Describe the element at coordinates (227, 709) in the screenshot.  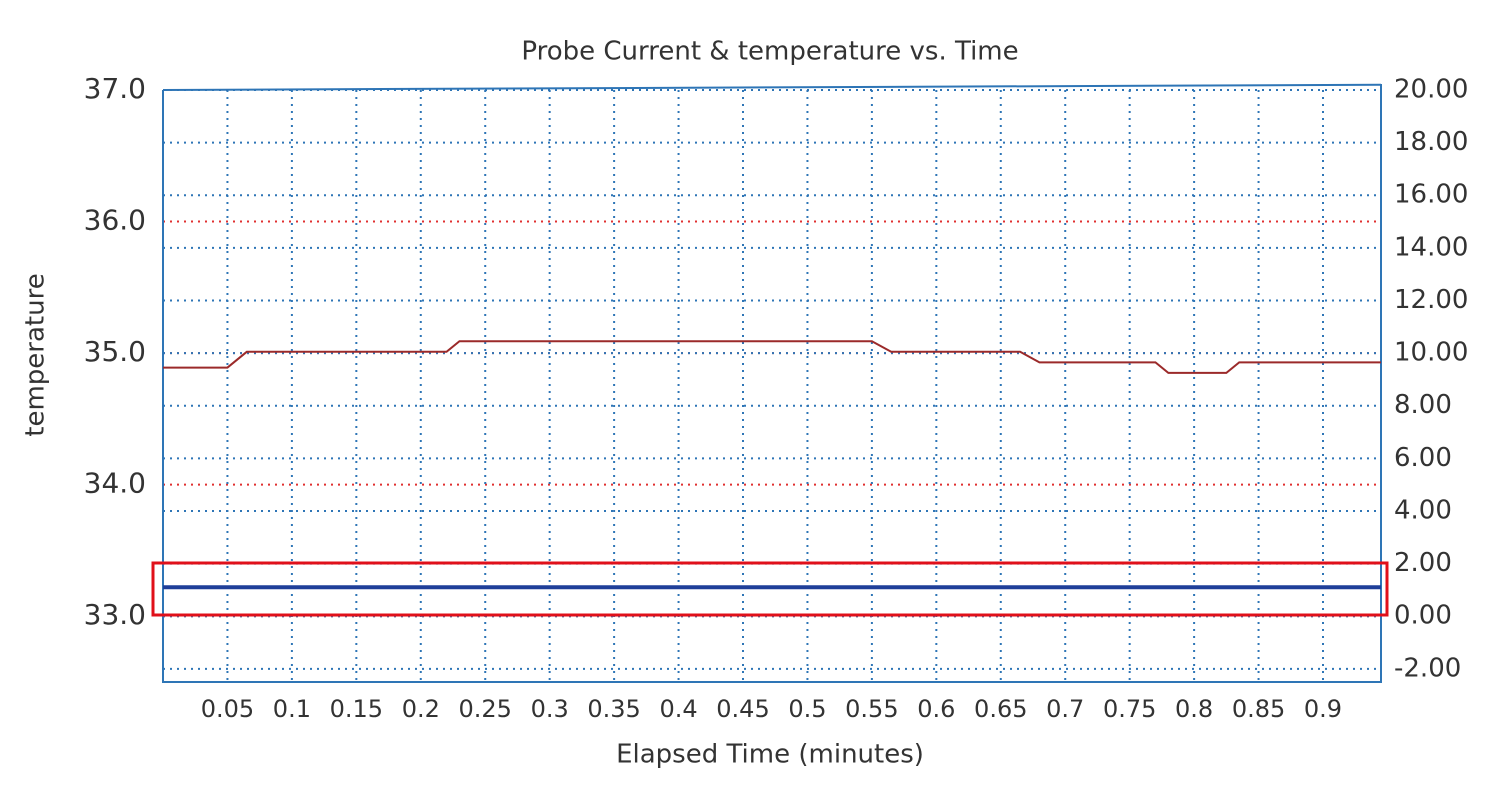
I see `x-tick-label: 0.05` at that location.